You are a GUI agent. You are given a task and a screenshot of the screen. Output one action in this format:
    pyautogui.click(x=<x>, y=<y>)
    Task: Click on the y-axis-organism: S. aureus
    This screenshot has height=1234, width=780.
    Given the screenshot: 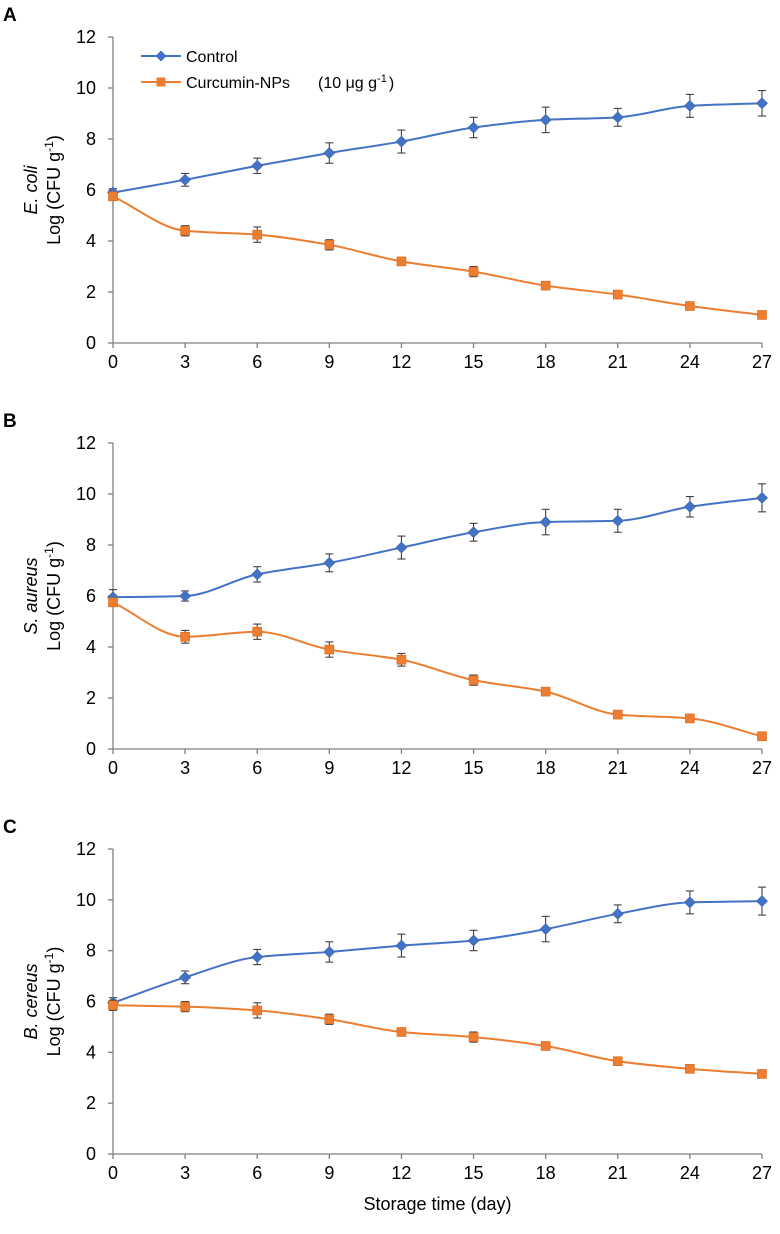 What is the action you would take?
    pyautogui.click(x=31, y=595)
    